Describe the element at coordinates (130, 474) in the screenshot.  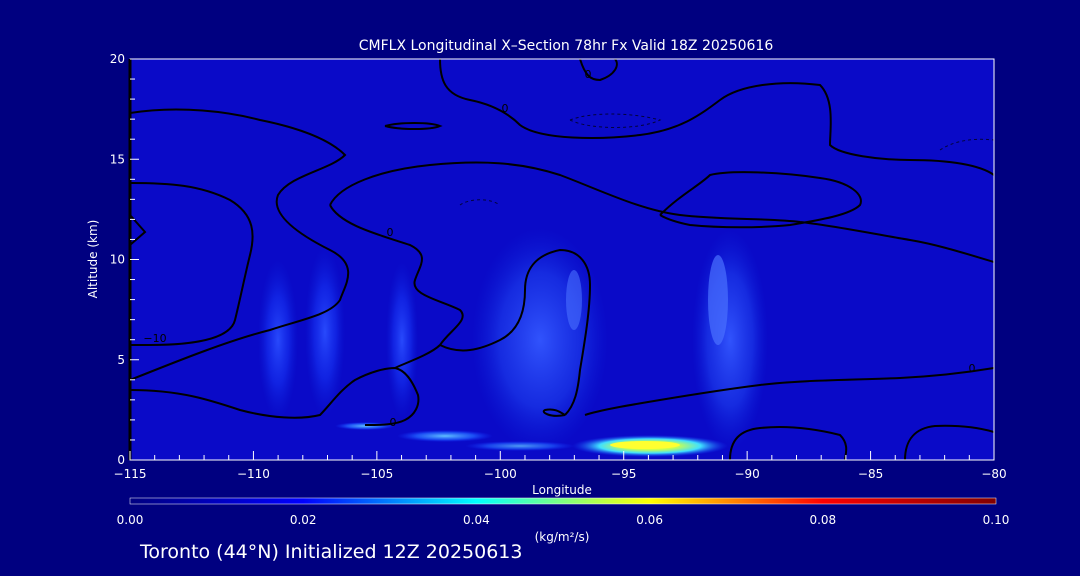
I see `x-tick-label: −115` at that location.